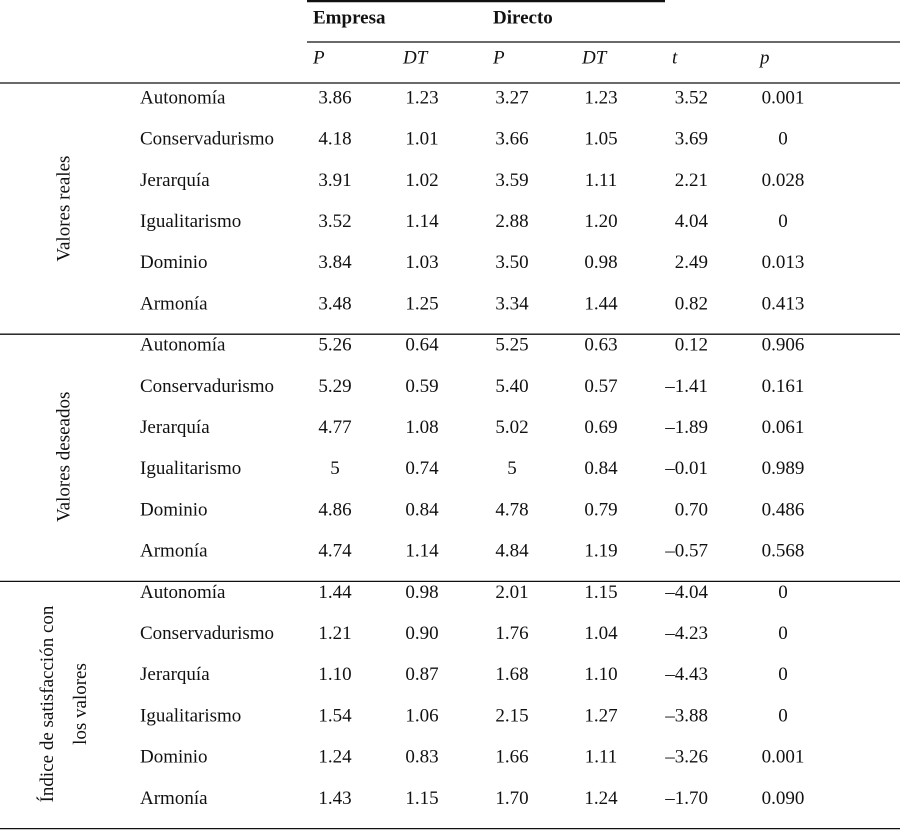  What do you see at coordinates (686, 757) in the screenshot?
I see `cell: –3.26` at bounding box center [686, 757].